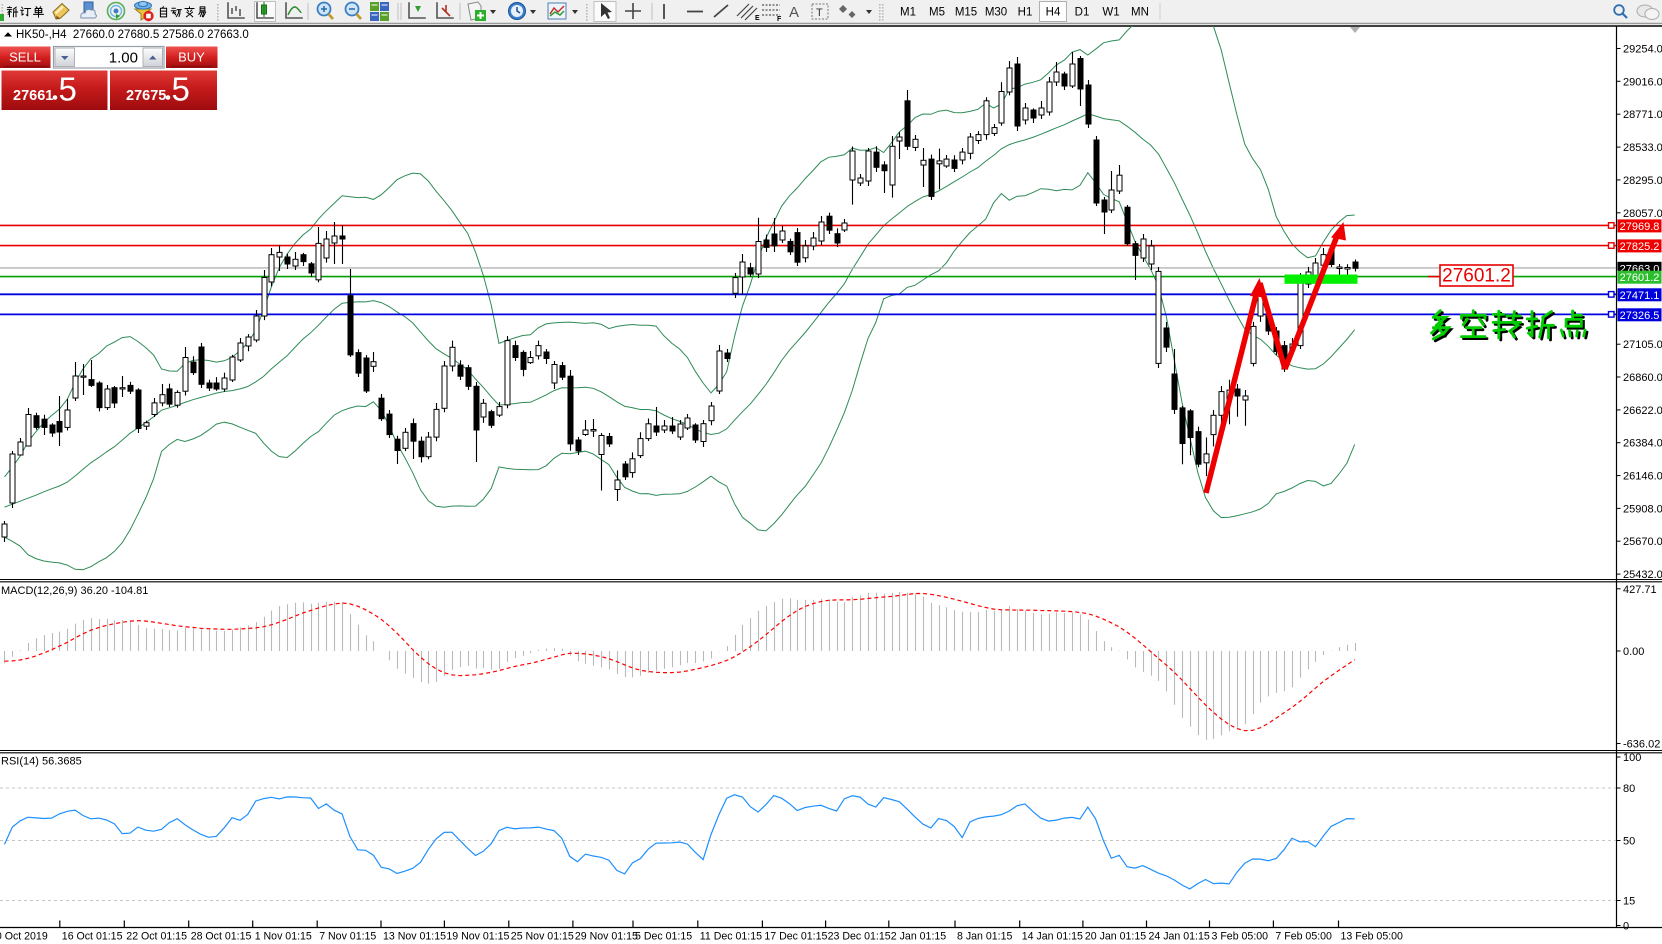 Image resolution: width=1662 pixels, height=944 pixels. I want to click on svg-text: RSI(14) 56.3685, so click(41, 762).